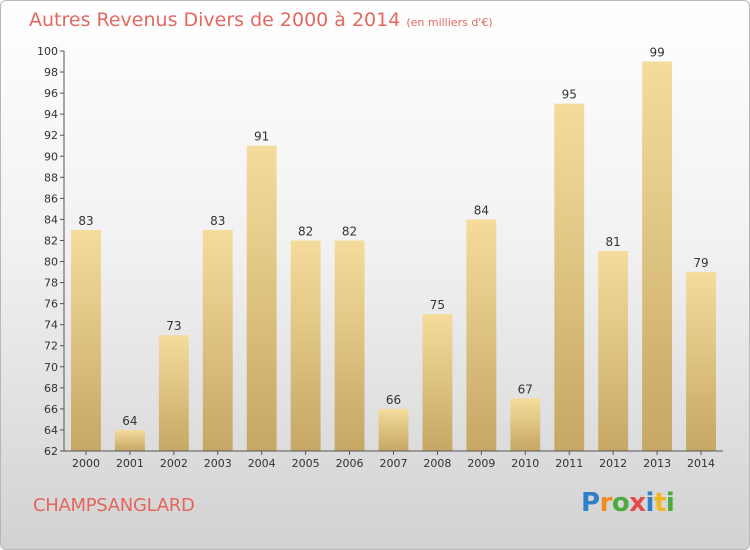 This screenshot has width=750, height=550. I want to click on y-tick-label: 84, so click(51, 219).